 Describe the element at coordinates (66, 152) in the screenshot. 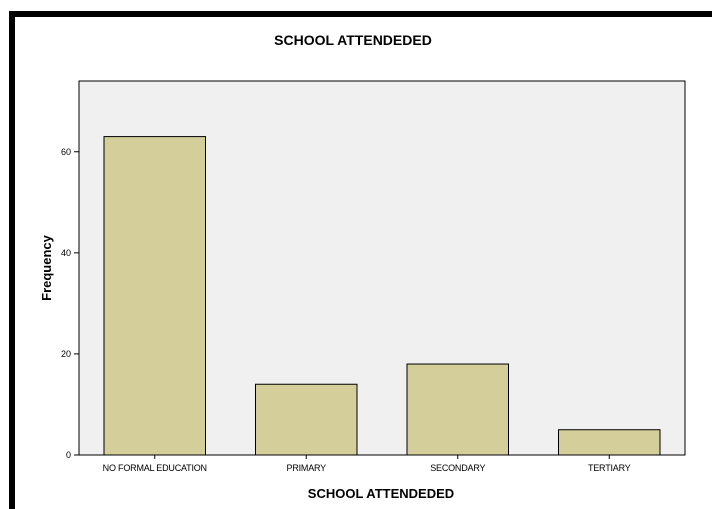

I see `y-tick-label: 60` at that location.